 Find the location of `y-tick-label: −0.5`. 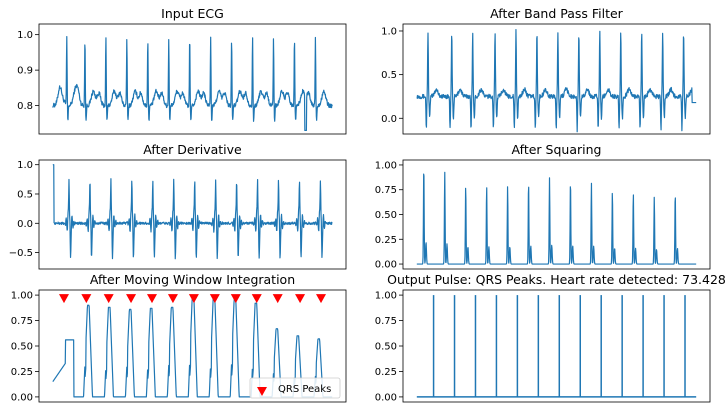

y-tick-label: −0.5 is located at coordinates (21, 253).